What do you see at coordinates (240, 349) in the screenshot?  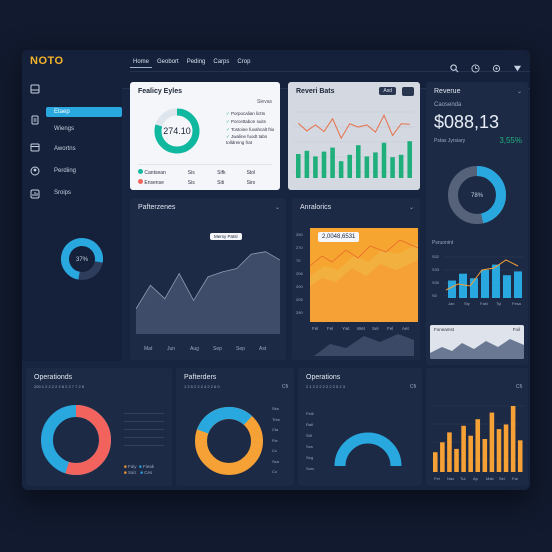 I see `x-tick-label: Sep` at bounding box center [240, 349].